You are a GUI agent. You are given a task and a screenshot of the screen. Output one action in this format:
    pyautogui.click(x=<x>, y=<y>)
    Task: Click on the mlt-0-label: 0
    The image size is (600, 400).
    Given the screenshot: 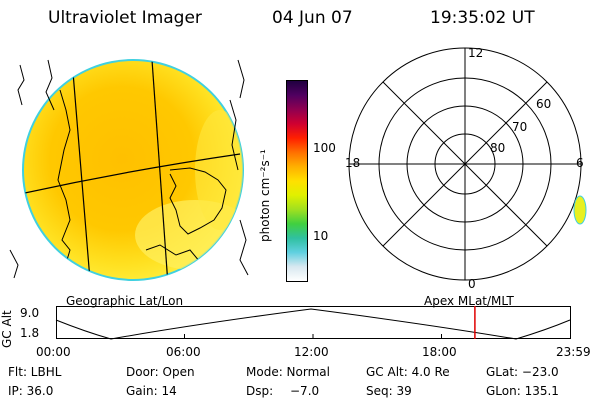 What is the action you would take?
    pyautogui.click(x=472, y=284)
    